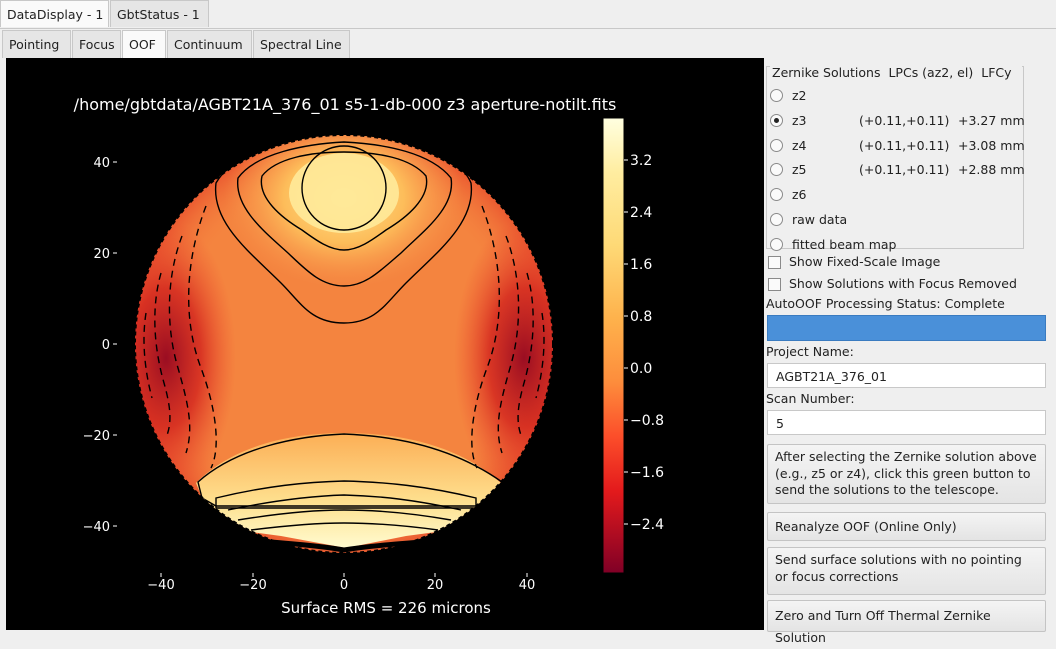  Describe the element at coordinates (844, 244) in the screenshot. I see `option-label: fitted beam map` at that location.